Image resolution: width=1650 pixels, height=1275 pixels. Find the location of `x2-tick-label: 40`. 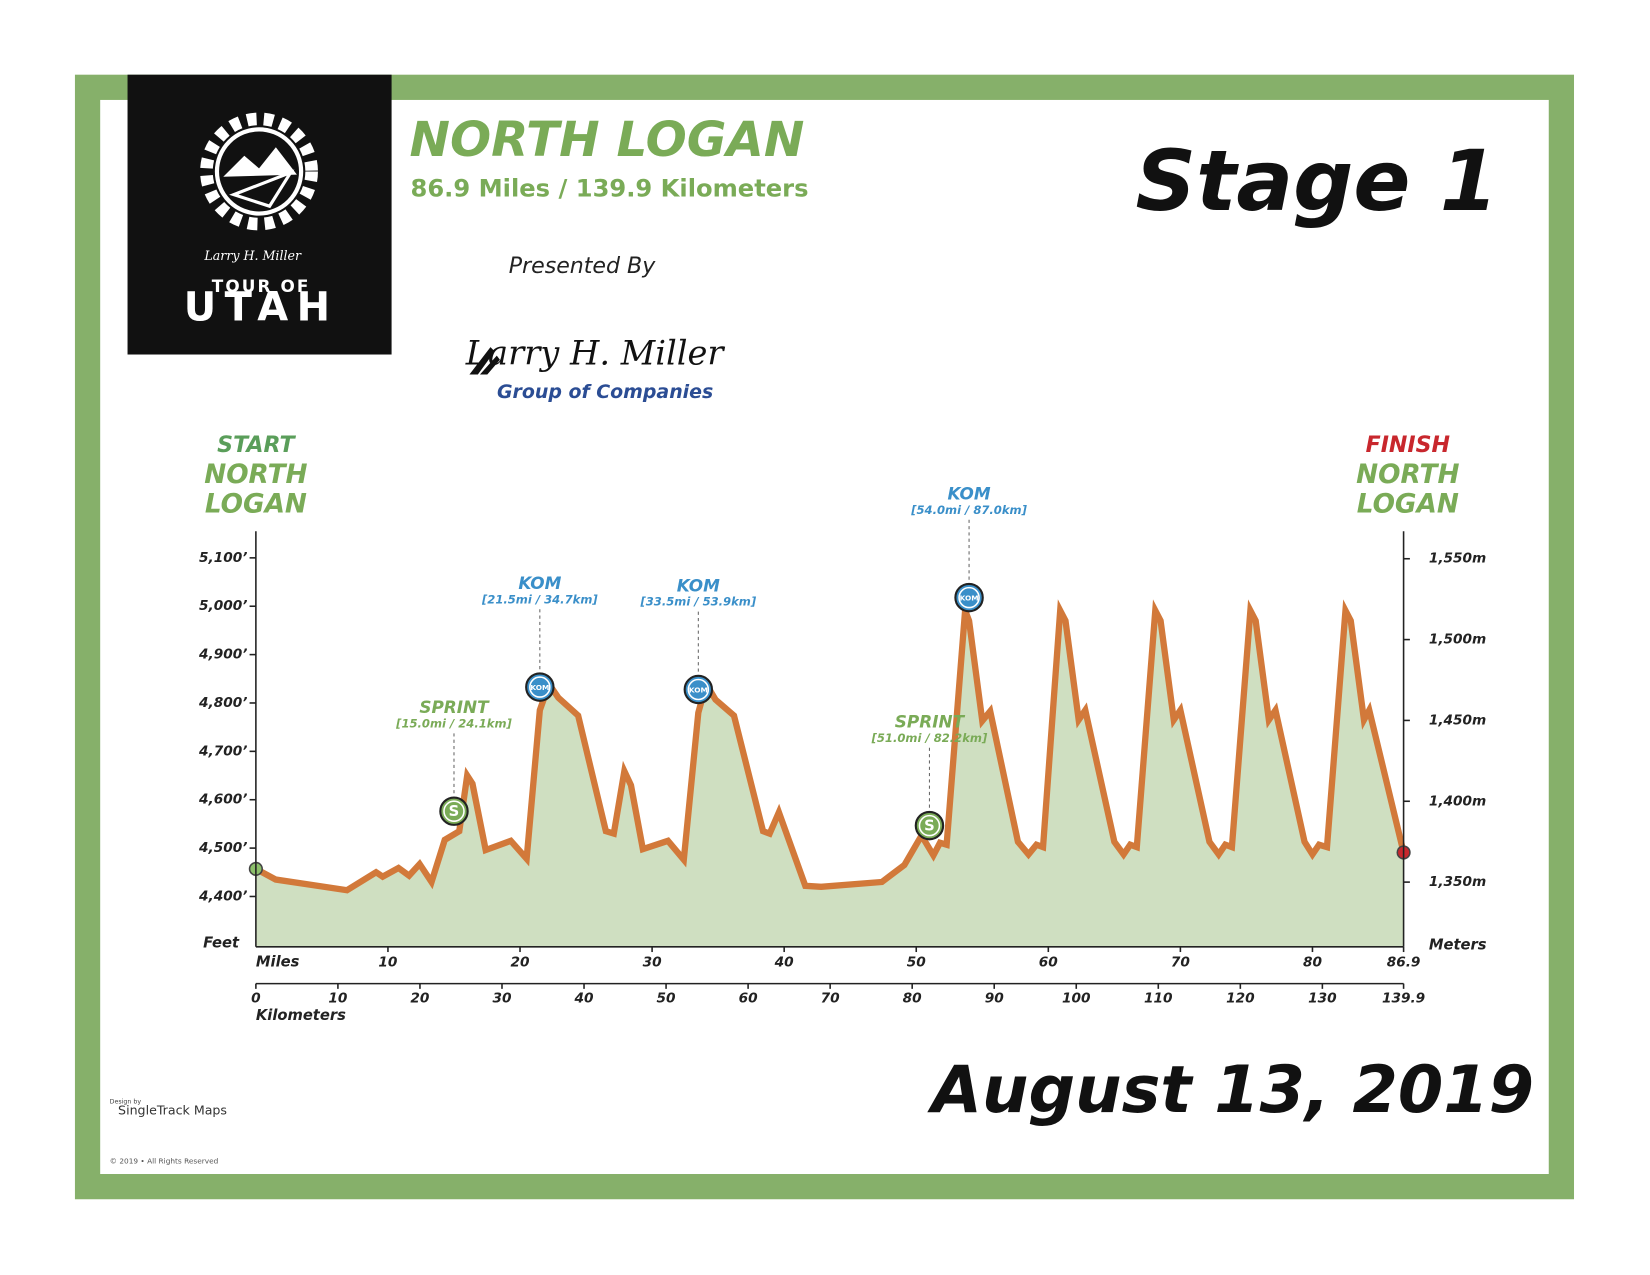

x2-tick-label: 40 is located at coordinates (584, 998).